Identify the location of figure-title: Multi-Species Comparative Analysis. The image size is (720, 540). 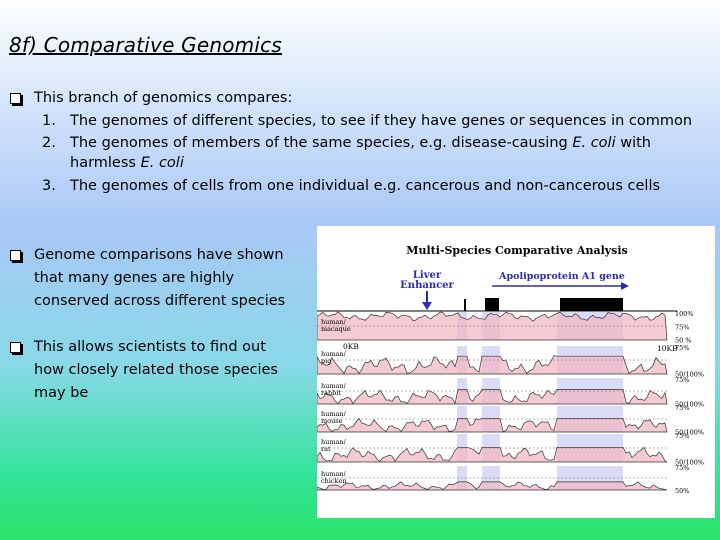
(516, 250).